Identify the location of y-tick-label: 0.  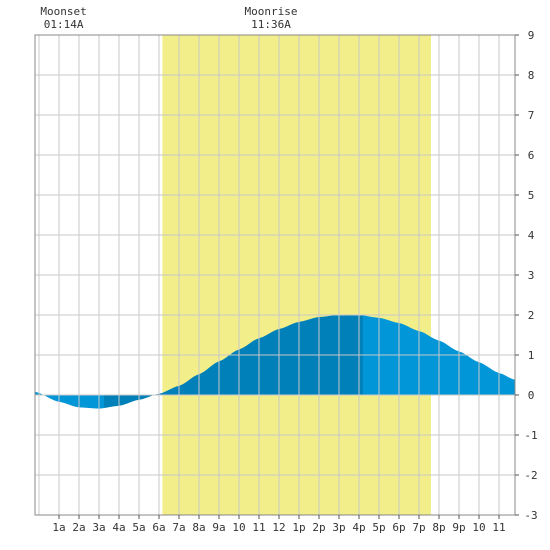
(531, 395).